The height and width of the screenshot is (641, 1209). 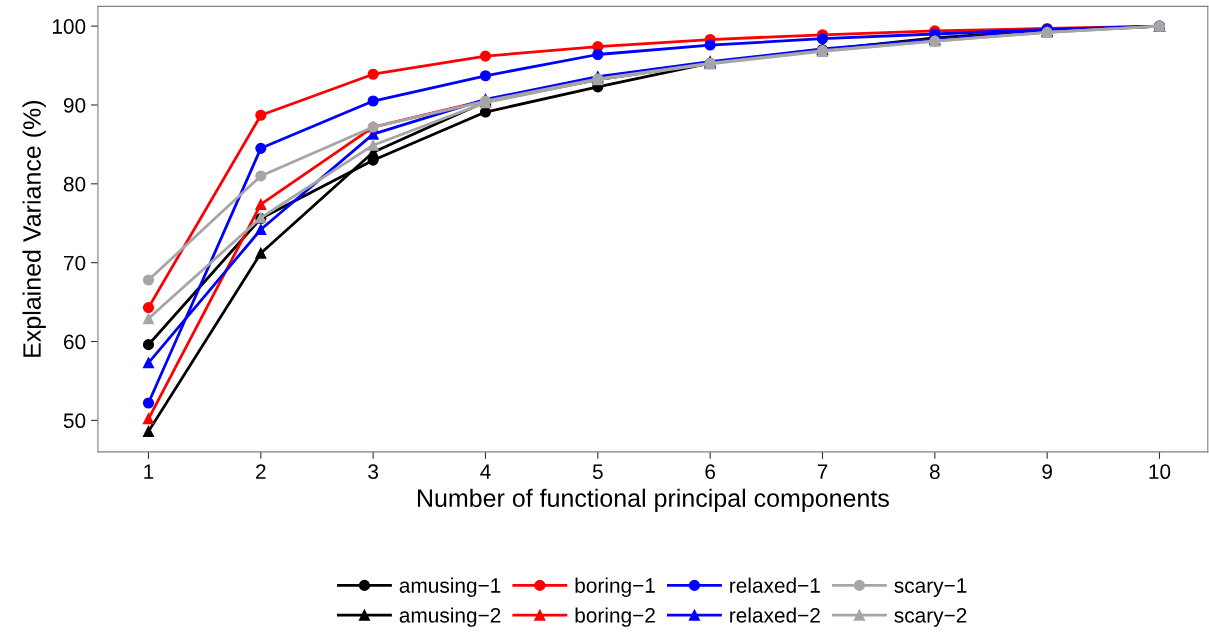 I want to click on y-tick-label: 50, so click(x=74, y=421).